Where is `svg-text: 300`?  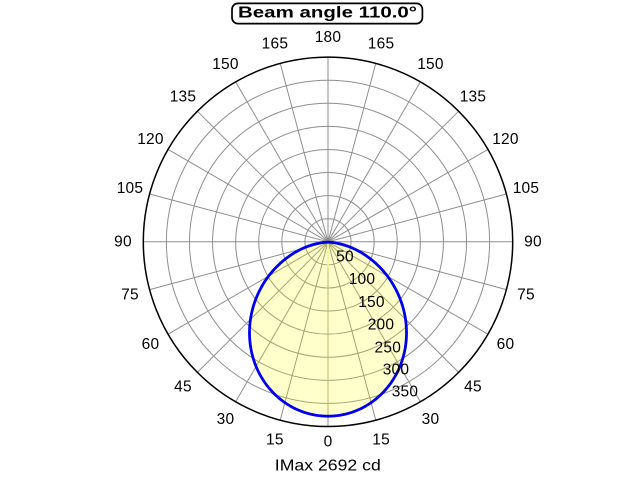 svg-text: 300 is located at coordinates (396, 370).